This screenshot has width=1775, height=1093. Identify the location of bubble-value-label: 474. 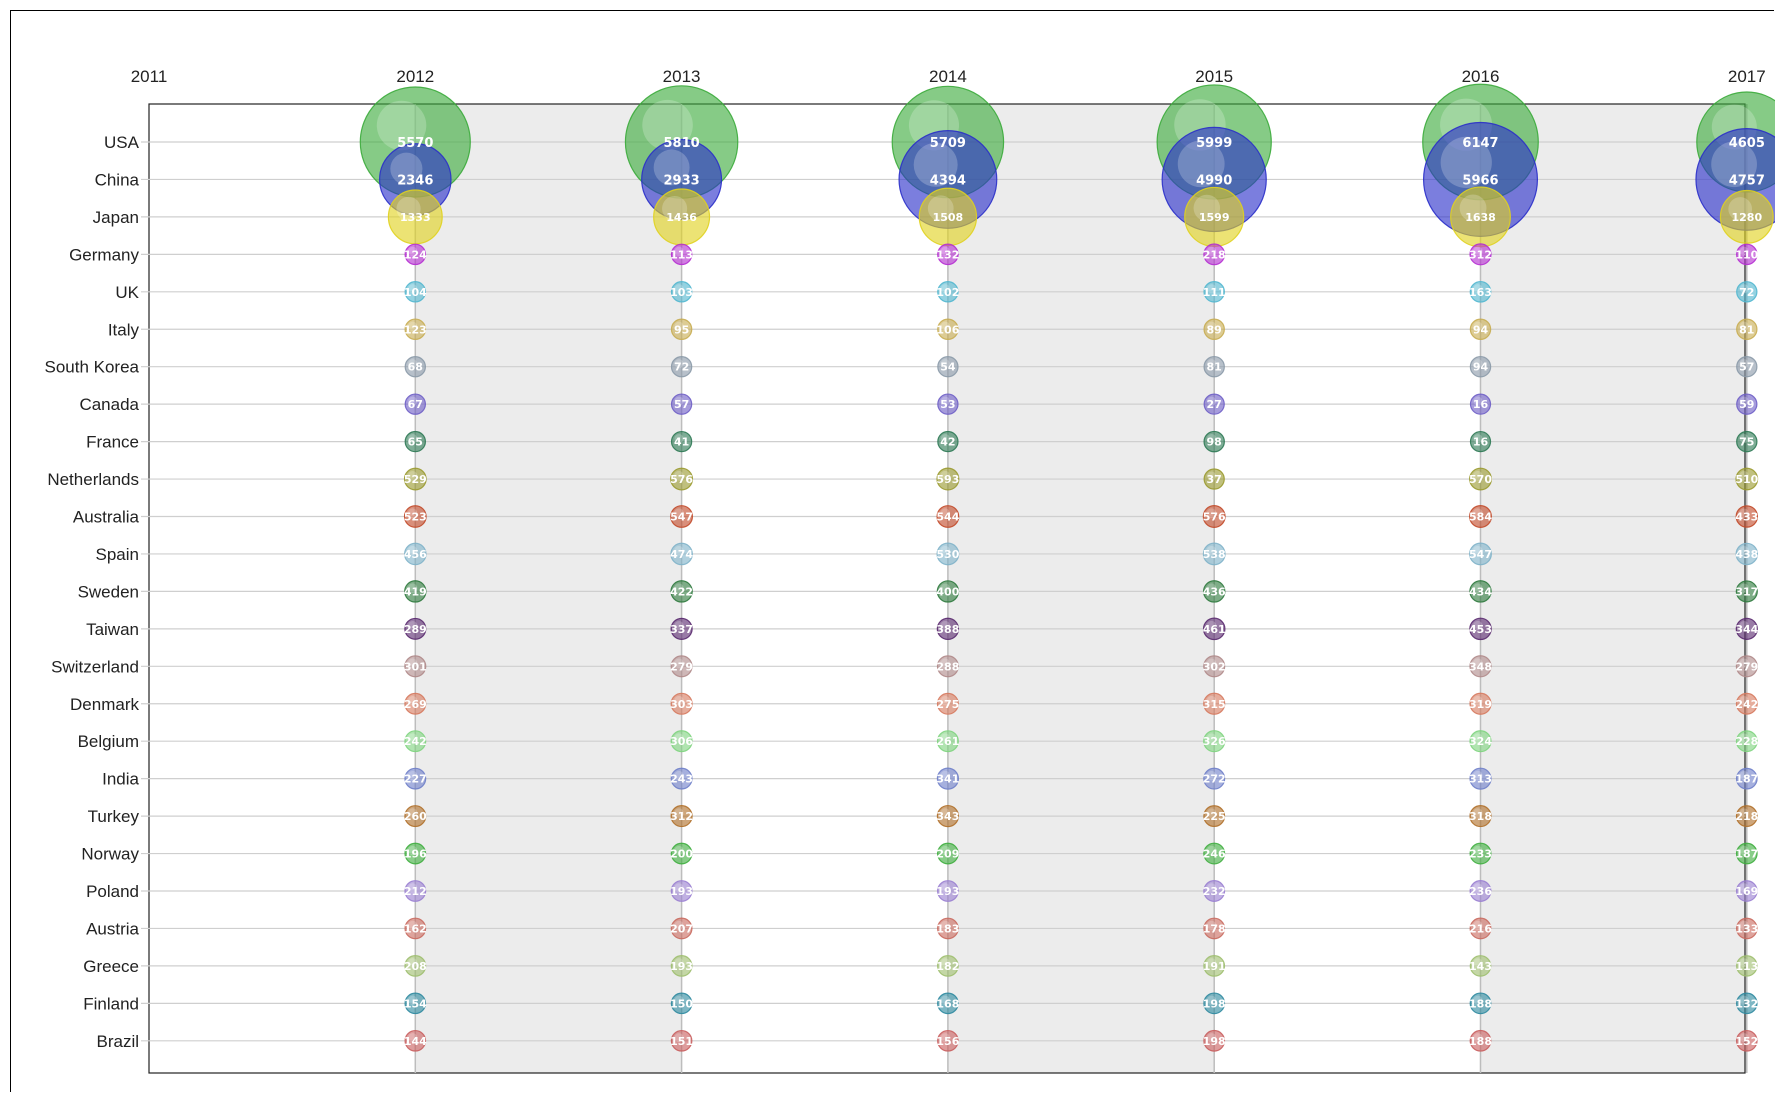
(681, 554).